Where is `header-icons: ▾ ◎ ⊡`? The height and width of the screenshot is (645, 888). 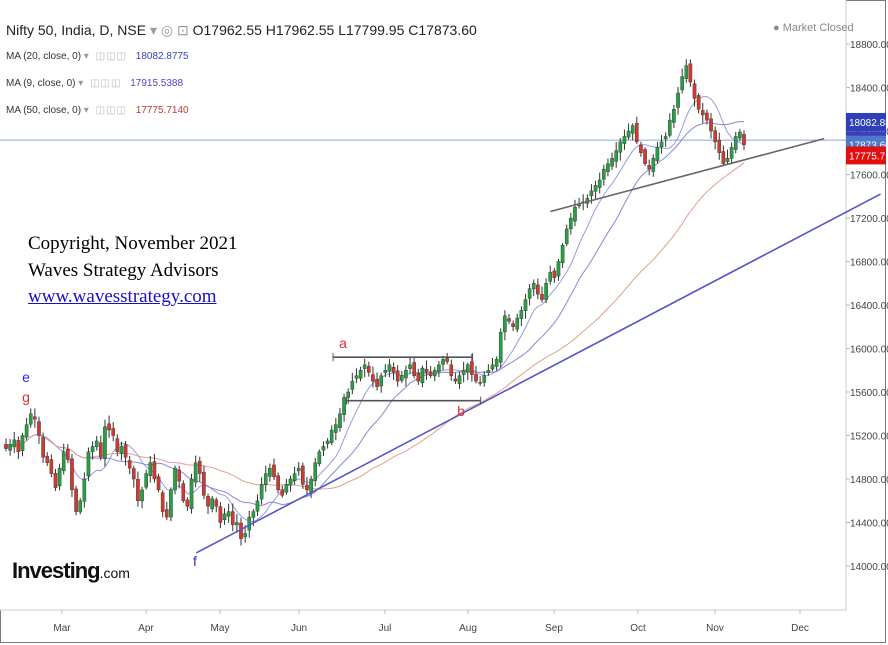 header-icons: ▾ ◎ ⊡ is located at coordinates (171, 30).